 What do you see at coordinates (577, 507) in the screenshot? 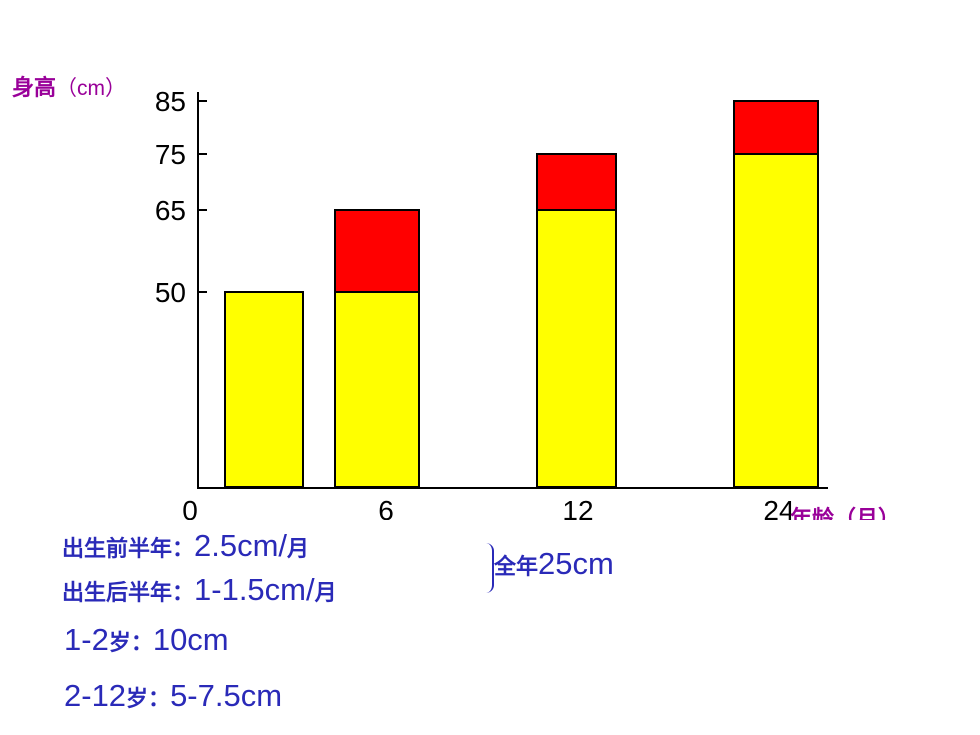
I see `x-tick-label-12: 12` at bounding box center [577, 507].